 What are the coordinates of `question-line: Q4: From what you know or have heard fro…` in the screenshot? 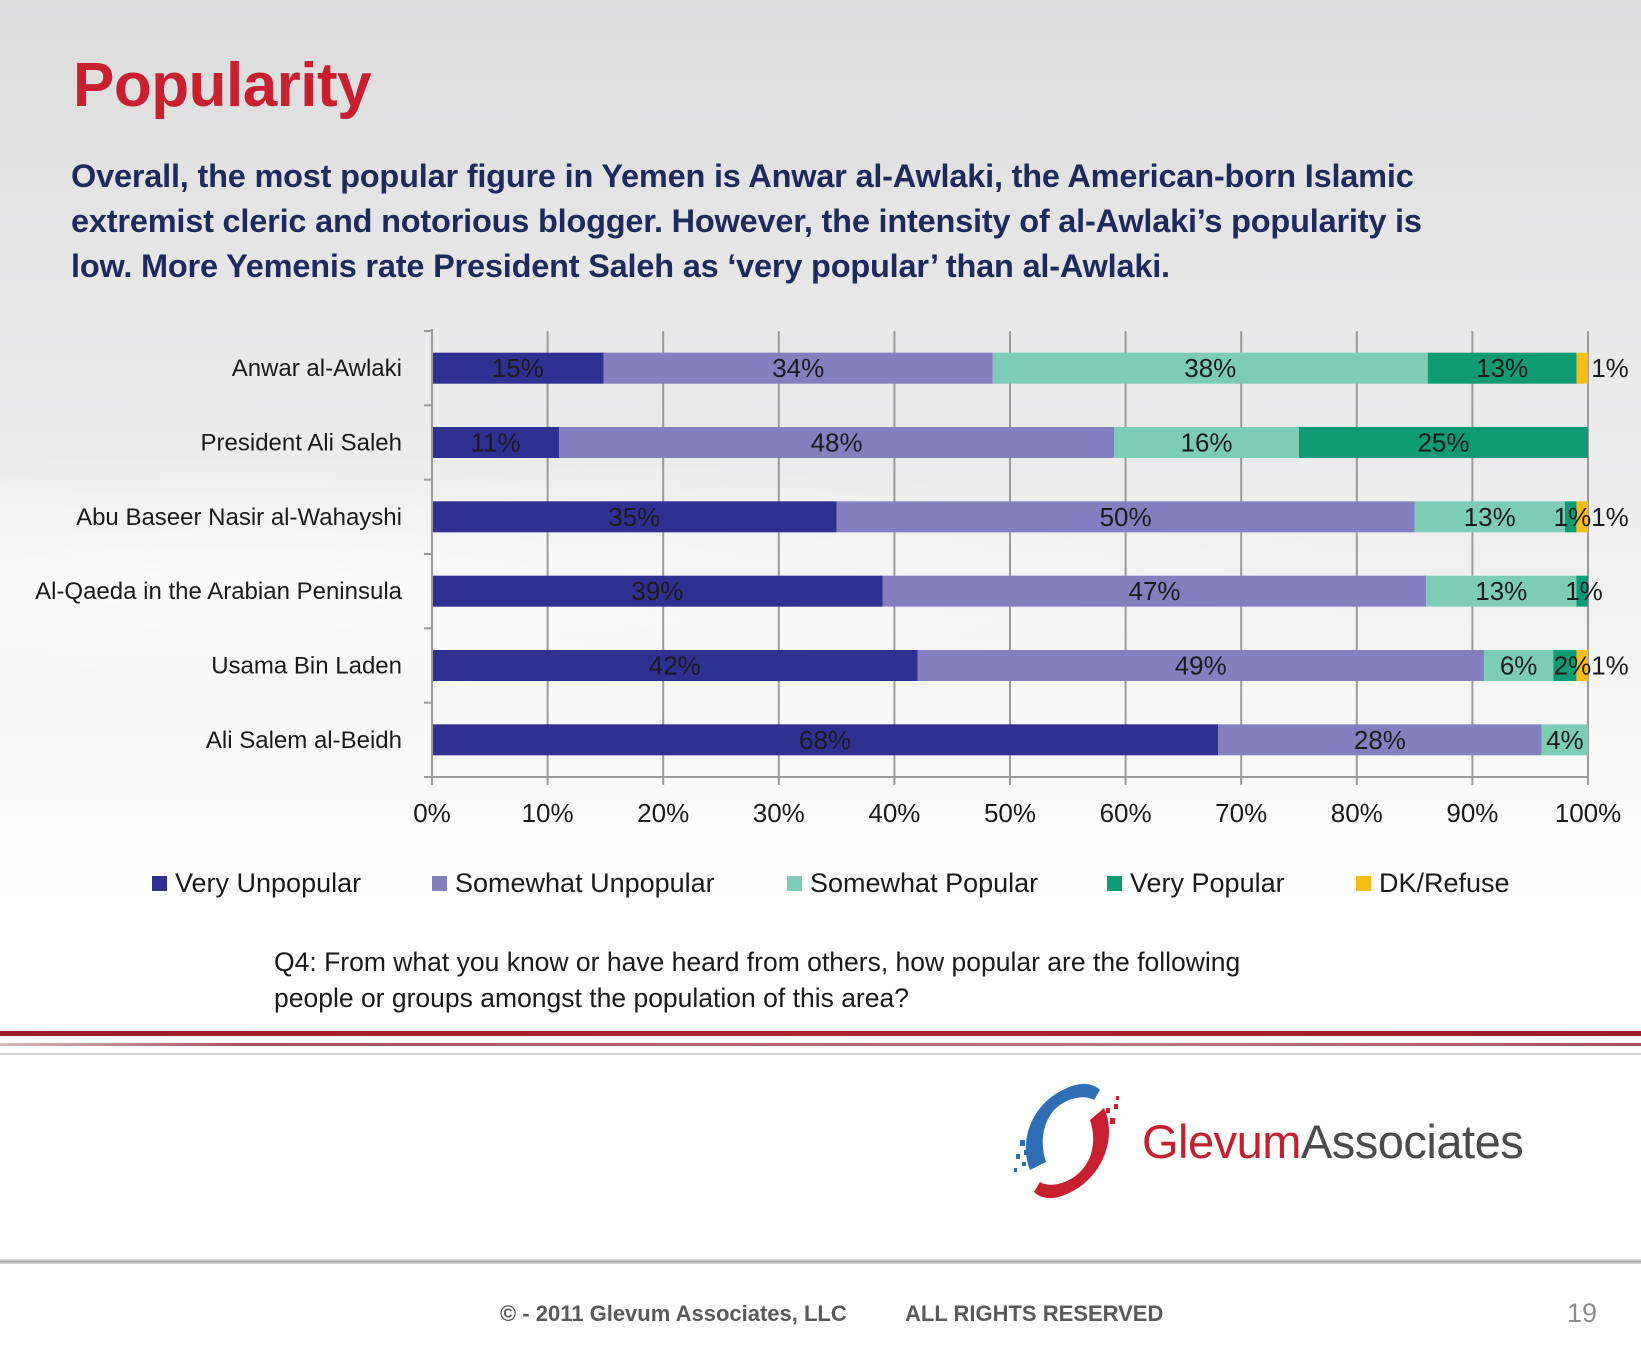 It's located at (757, 962).